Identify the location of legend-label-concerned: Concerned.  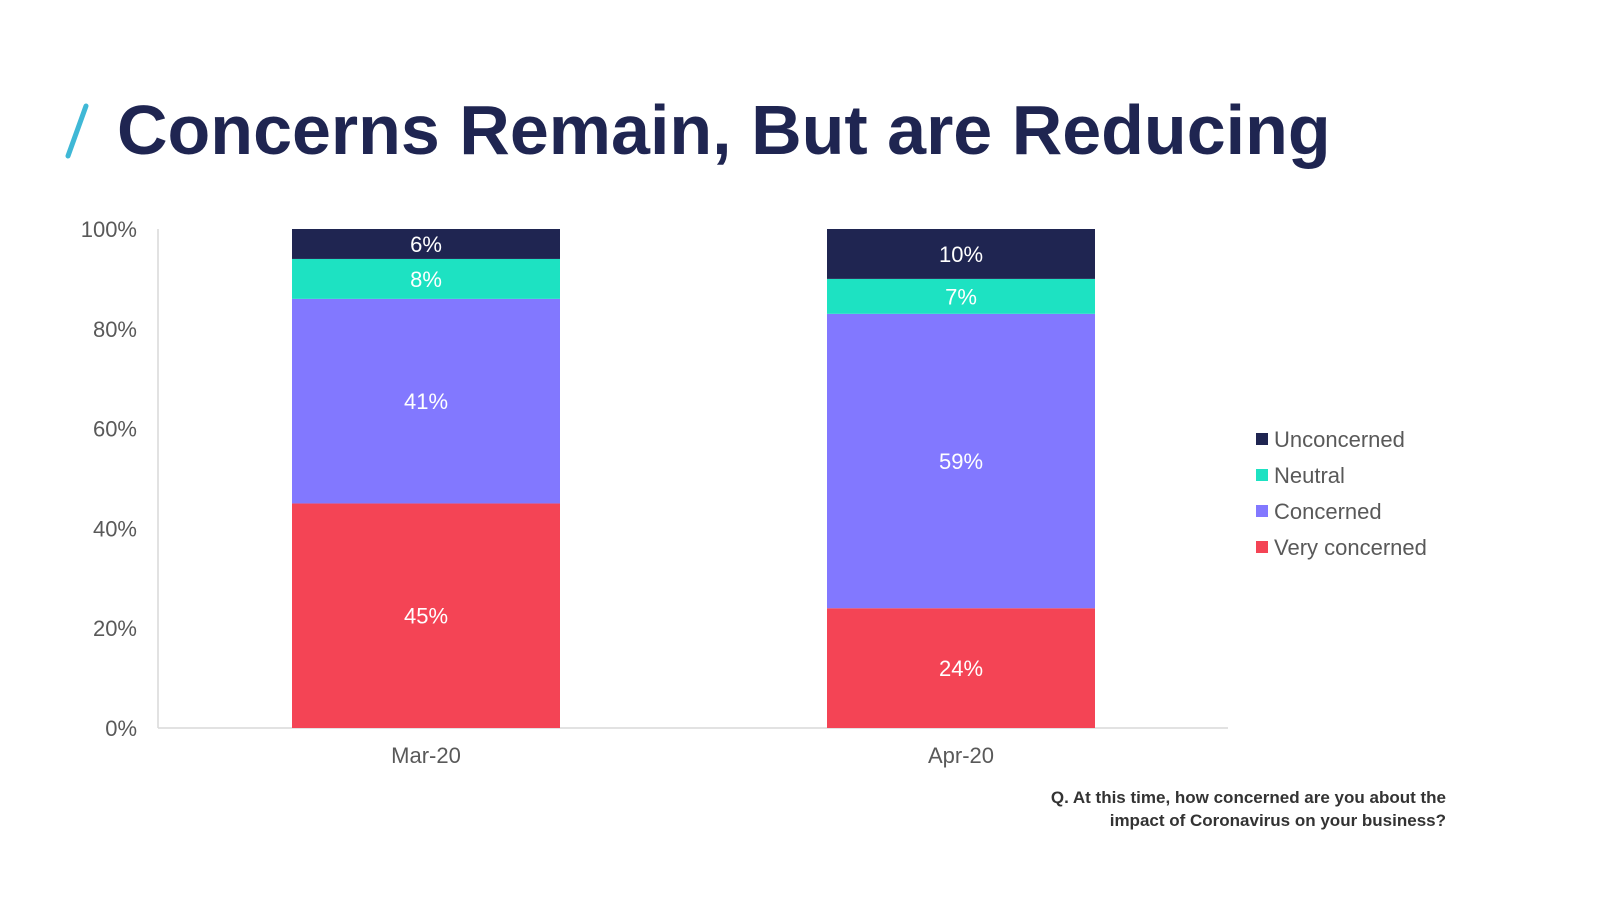
(1328, 511).